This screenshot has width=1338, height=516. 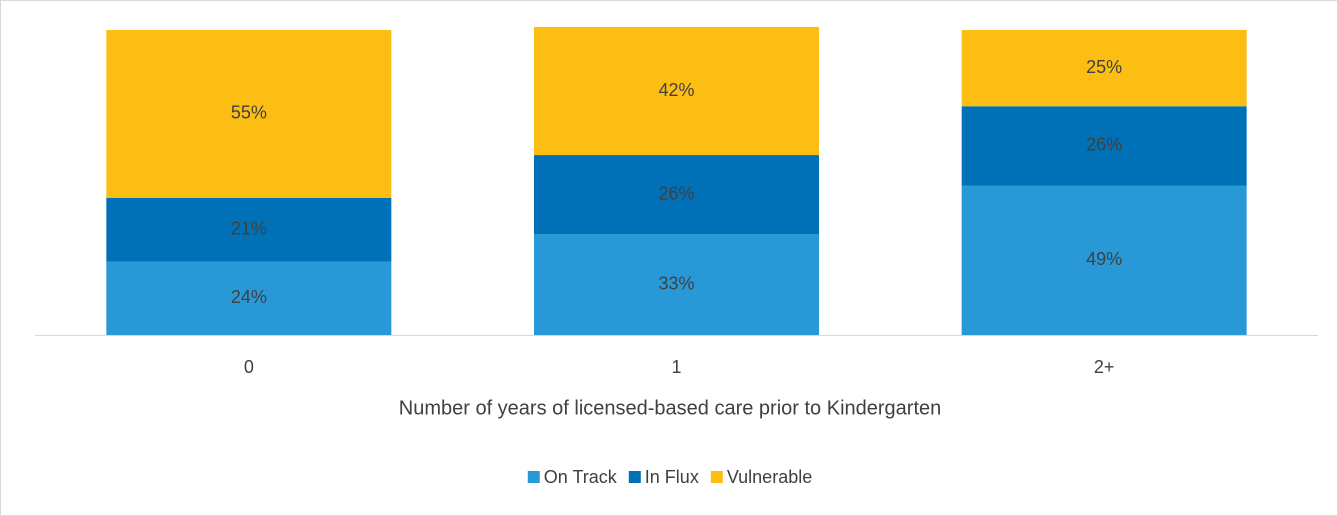 I want to click on data-label: 21%, so click(x=249, y=229).